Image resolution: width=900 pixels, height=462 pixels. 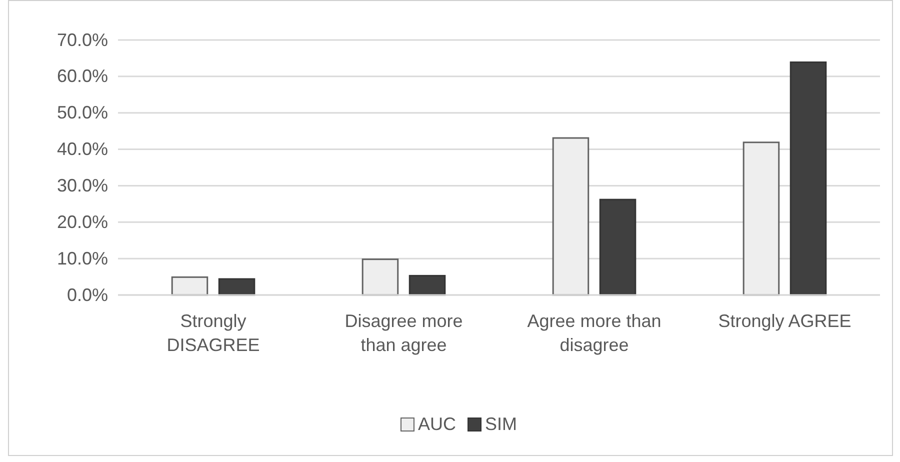 I want to click on y-tick-label: 60.0%, so click(x=82, y=76).